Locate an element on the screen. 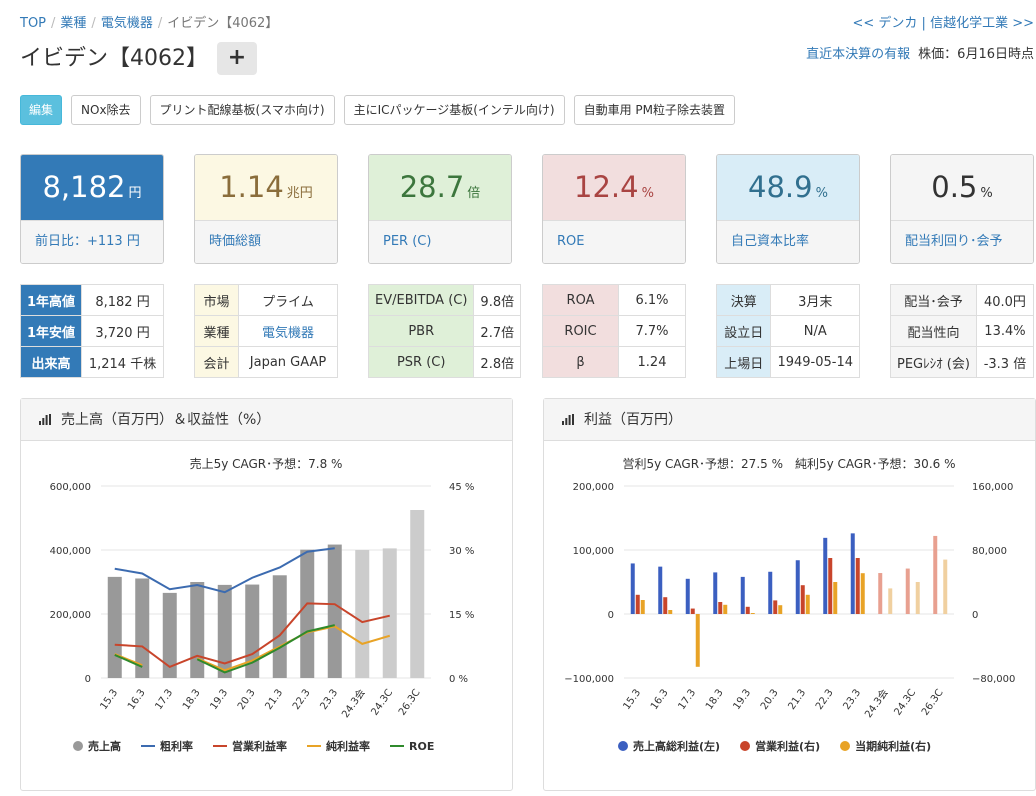  table-value: プライム is located at coordinates (288, 300).